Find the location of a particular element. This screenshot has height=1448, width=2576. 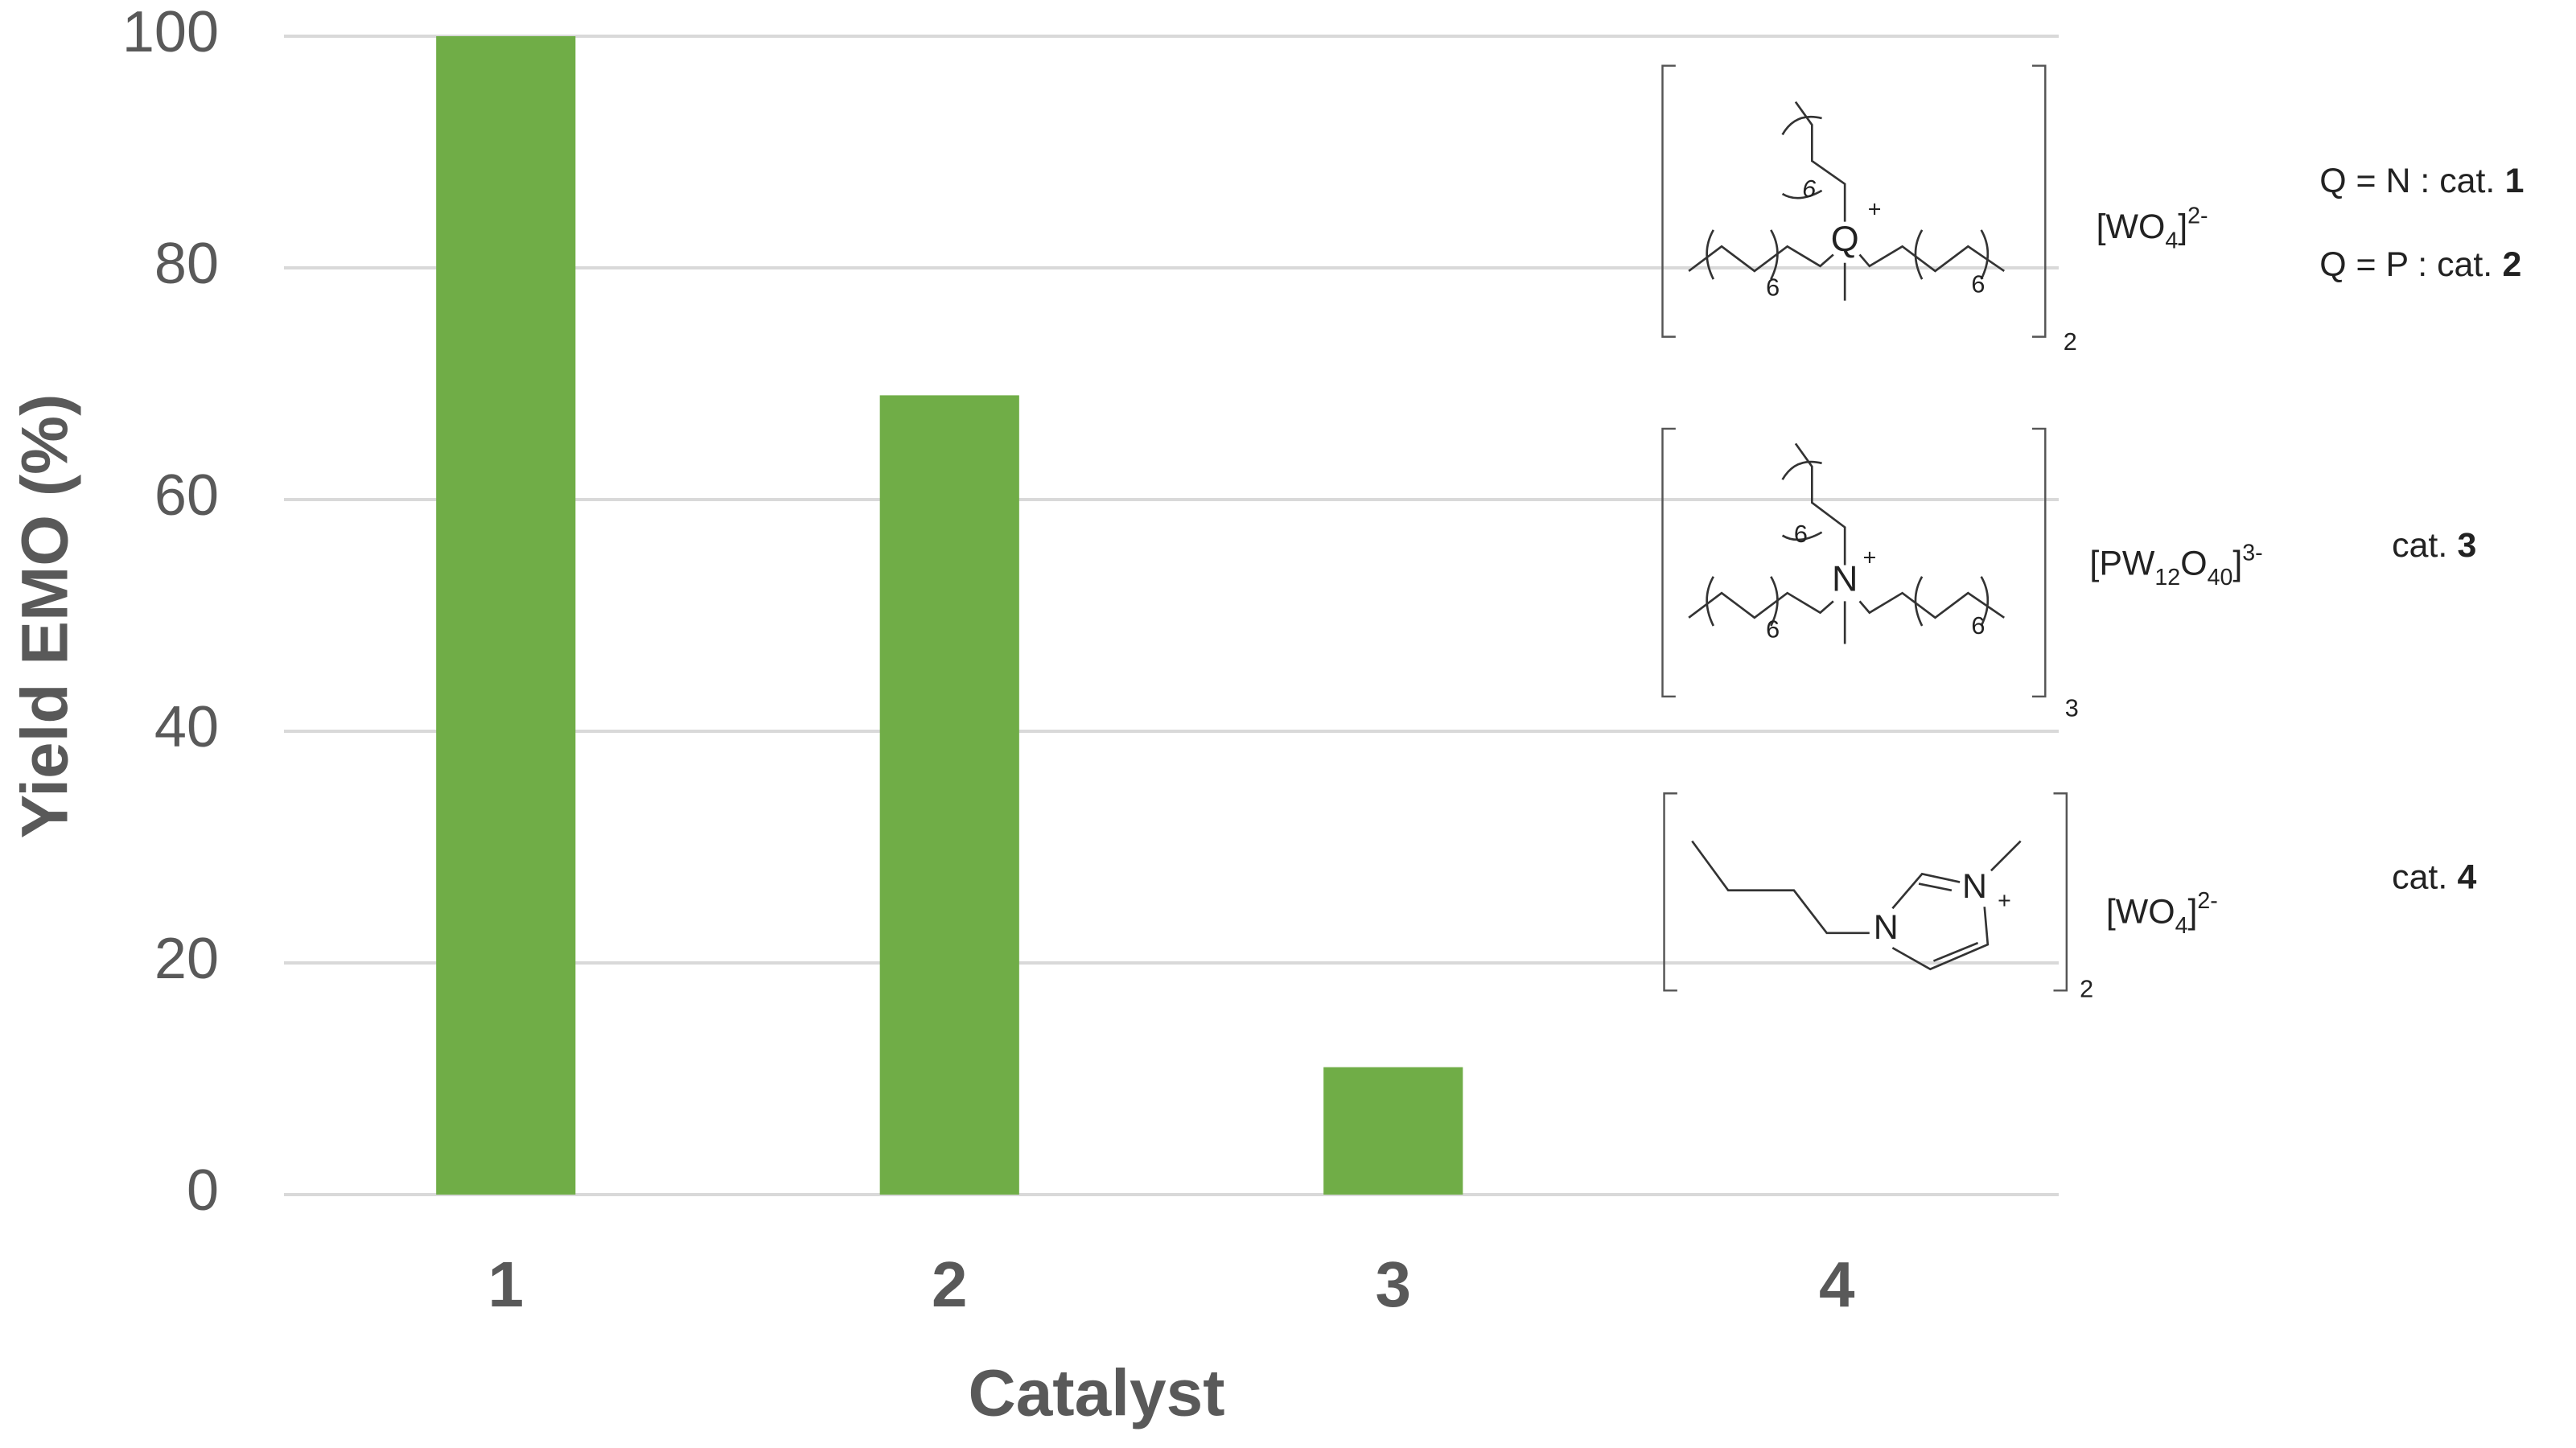

label-text: Q = P : cat. is located at coordinates (2405, 264).